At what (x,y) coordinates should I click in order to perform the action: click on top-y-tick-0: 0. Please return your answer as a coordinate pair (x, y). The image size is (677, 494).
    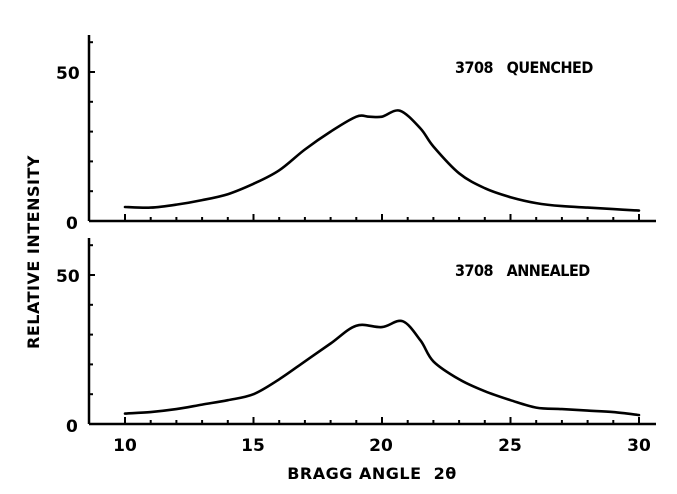
    Looking at the image, I should click on (72, 224).